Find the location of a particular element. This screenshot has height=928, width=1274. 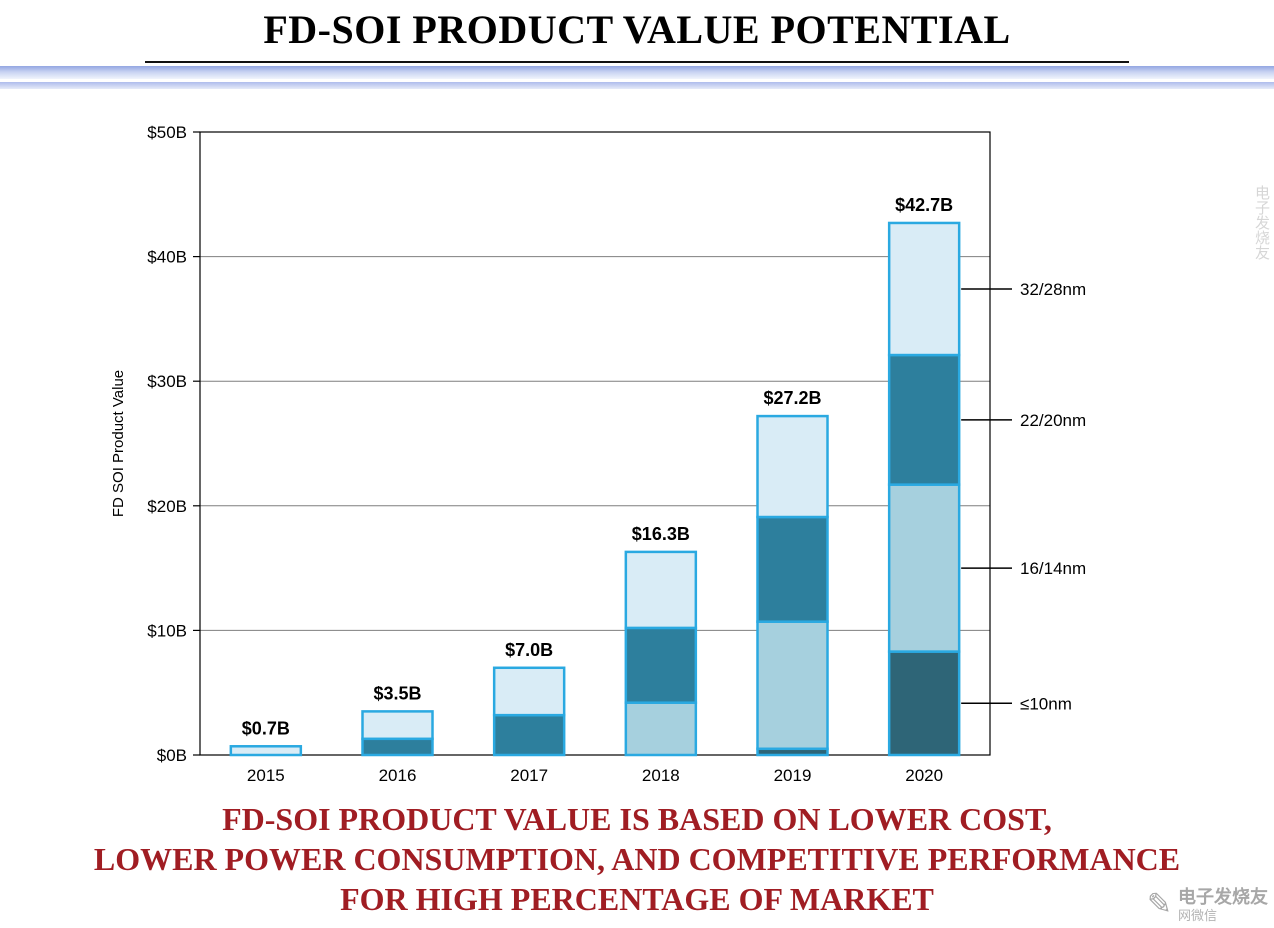

bar-total-label: $16.3B is located at coordinates (661, 534).